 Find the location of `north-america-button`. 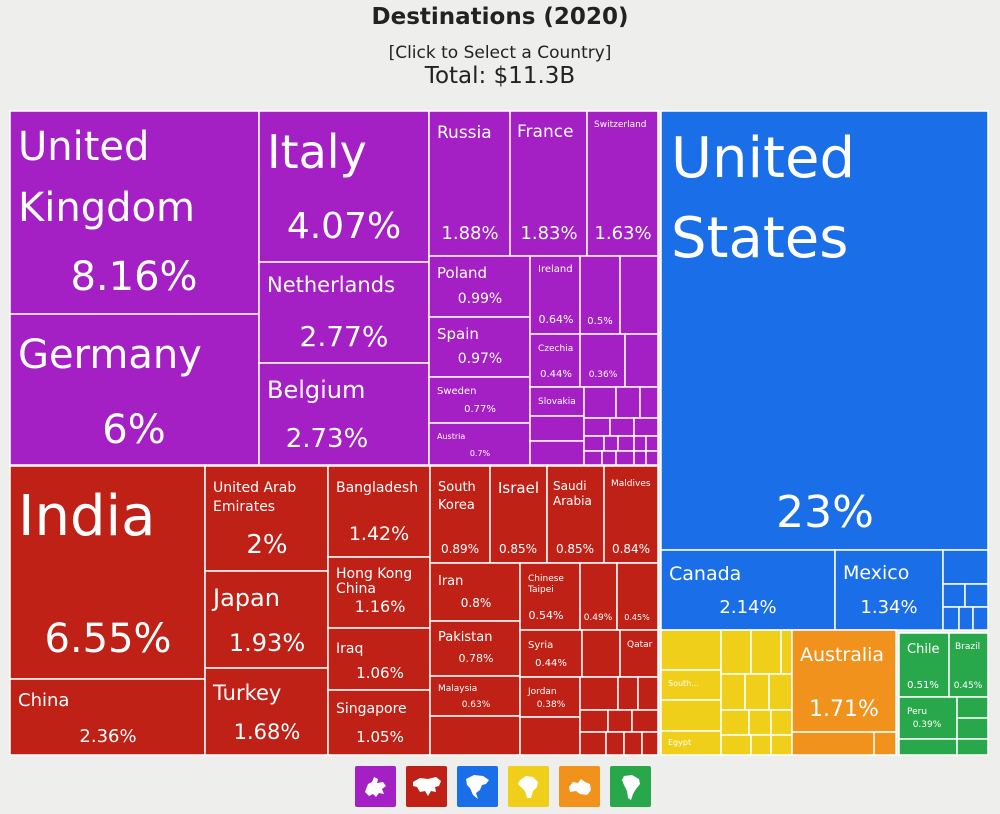

north-america-button is located at coordinates (477, 786).